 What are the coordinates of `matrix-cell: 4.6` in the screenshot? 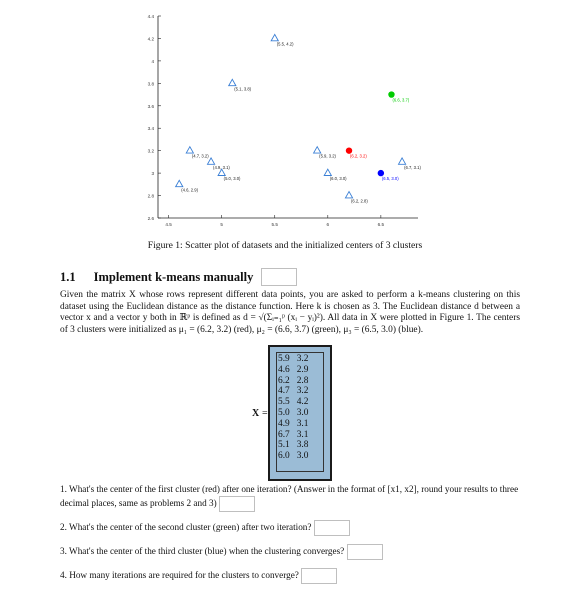 It's located at (284, 369).